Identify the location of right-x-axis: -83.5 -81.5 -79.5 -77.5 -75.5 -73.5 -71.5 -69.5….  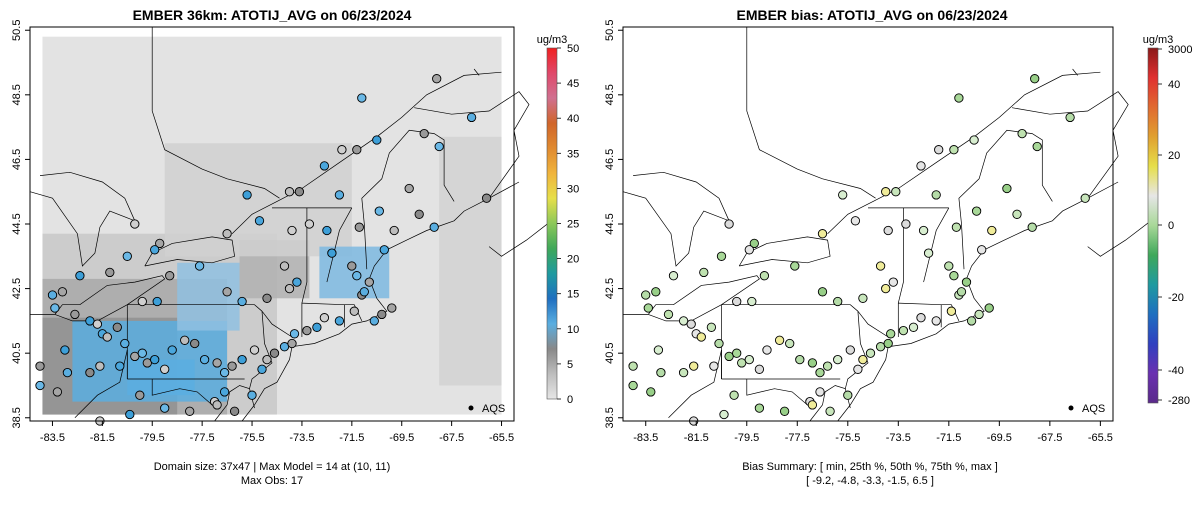
(873, 432).